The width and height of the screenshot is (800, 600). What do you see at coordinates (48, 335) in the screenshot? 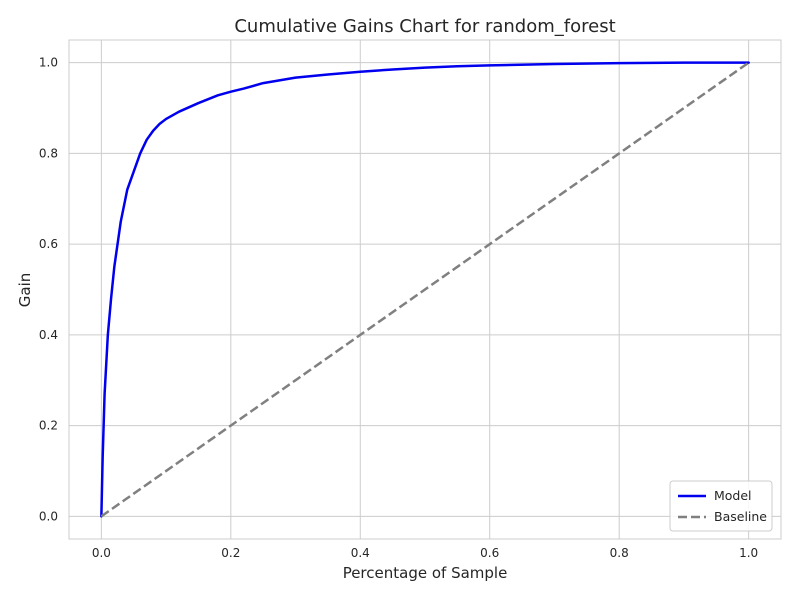
I see `y-tick-label: 0.4` at bounding box center [48, 335].